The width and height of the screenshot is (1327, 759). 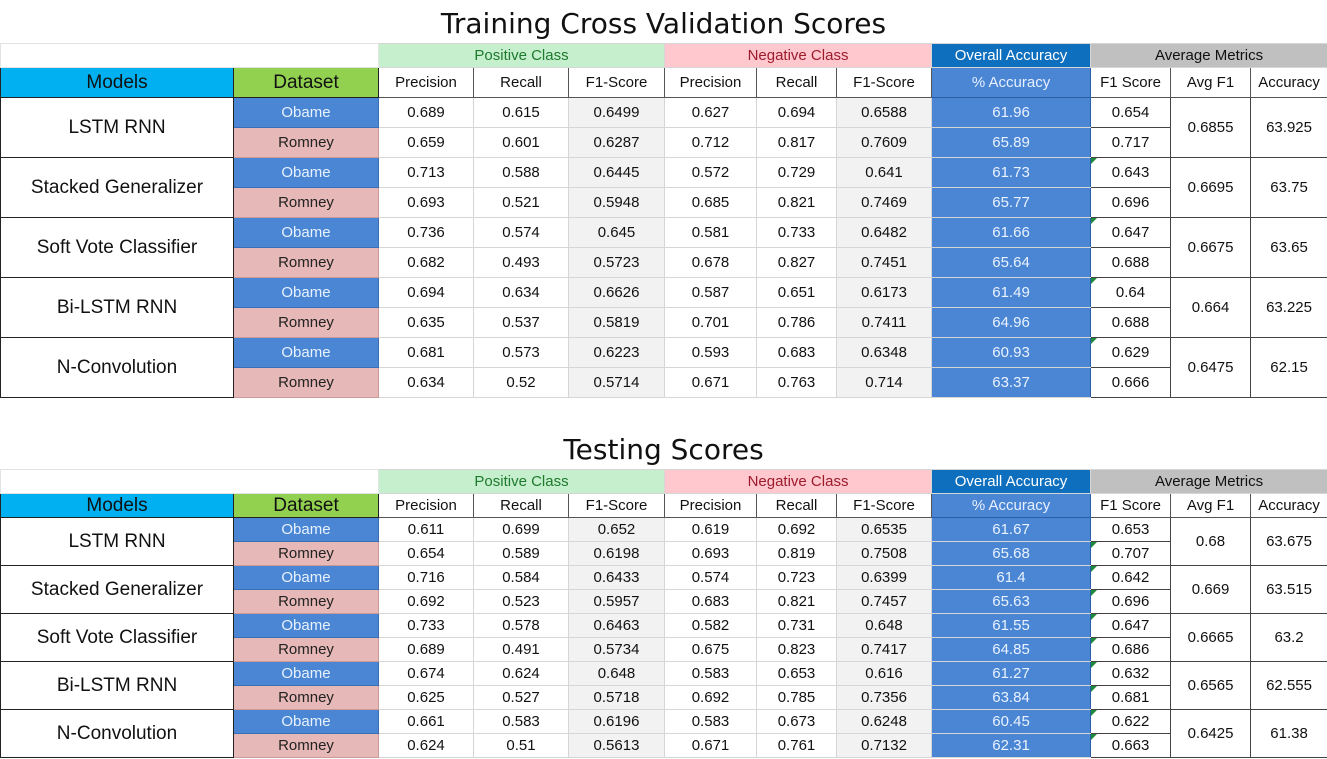 I want to click on neg-recall-cell: 0.785, so click(x=796, y=697).